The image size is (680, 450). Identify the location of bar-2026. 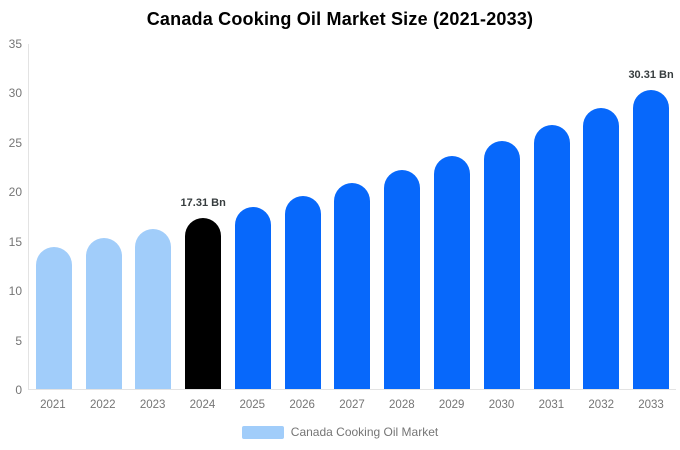
(302, 292).